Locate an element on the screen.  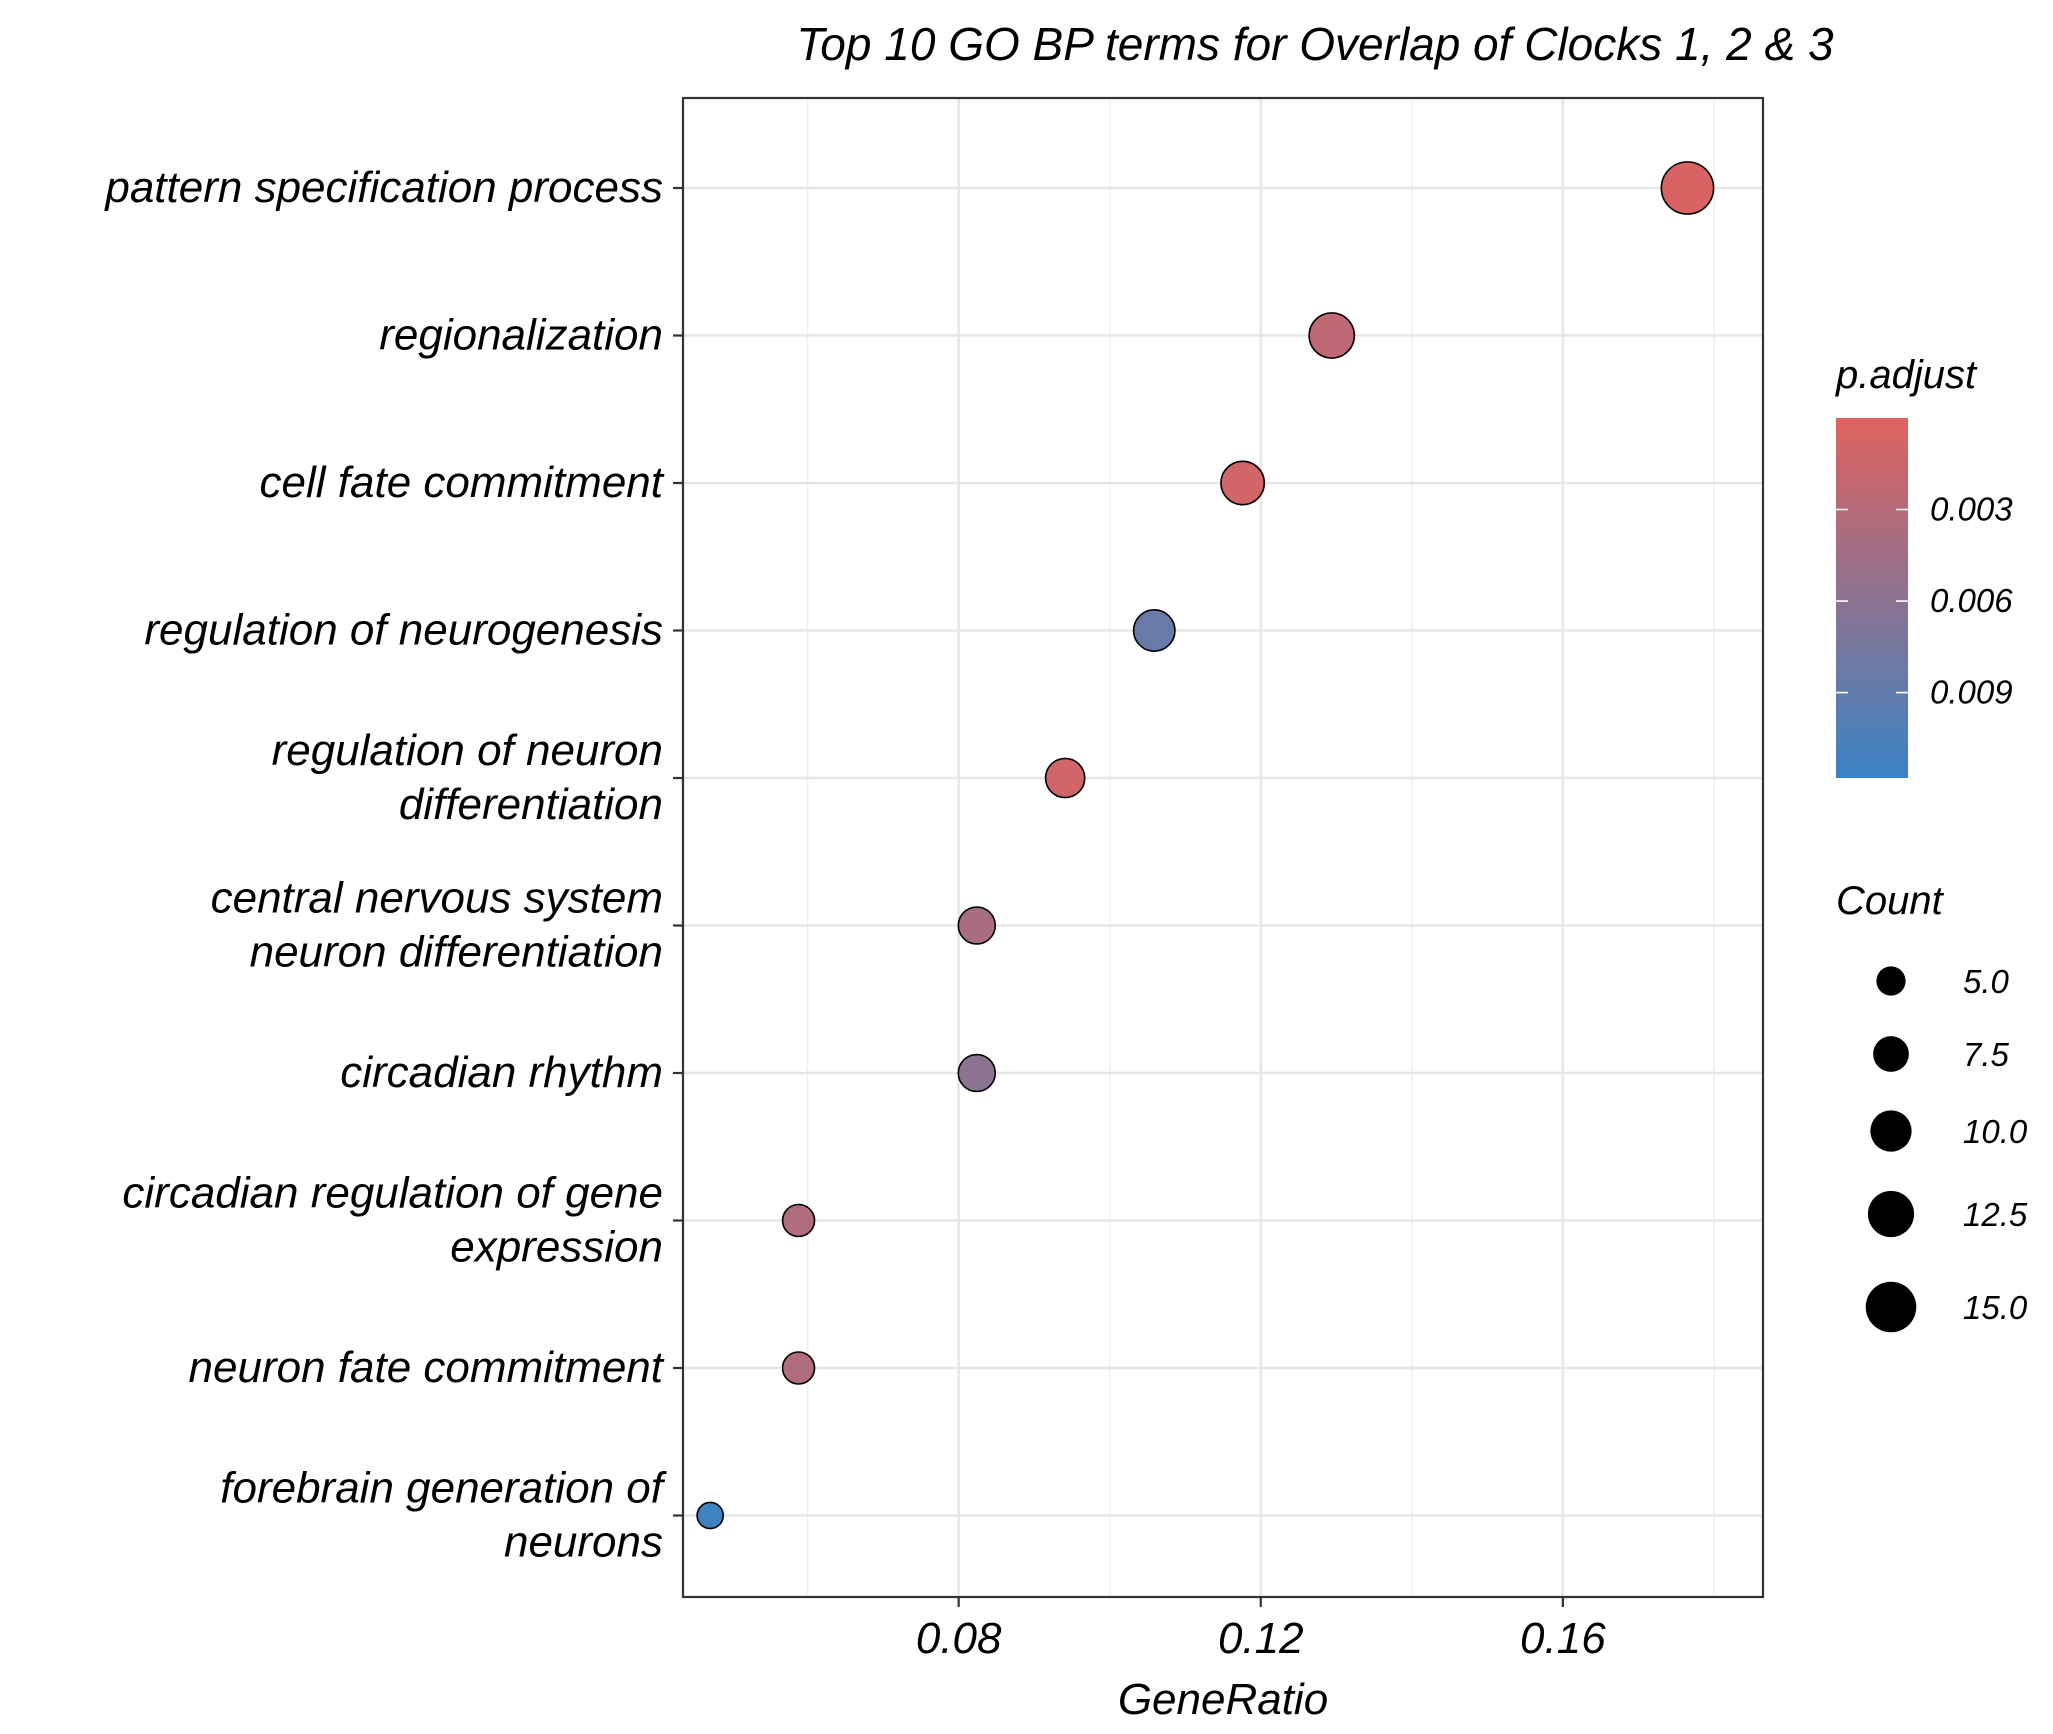
color-legend-tick-label: 0.006 is located at coordinates (1971, 600).